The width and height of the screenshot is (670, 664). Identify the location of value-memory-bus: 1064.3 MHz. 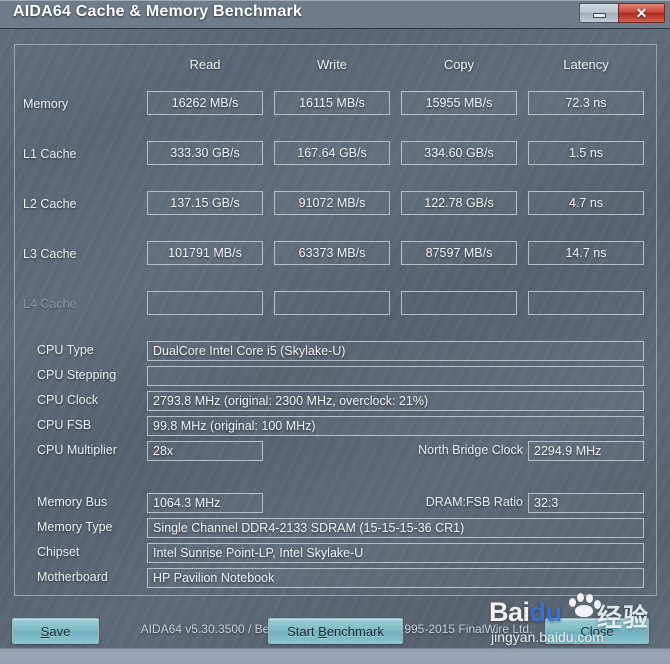
(205, 503).